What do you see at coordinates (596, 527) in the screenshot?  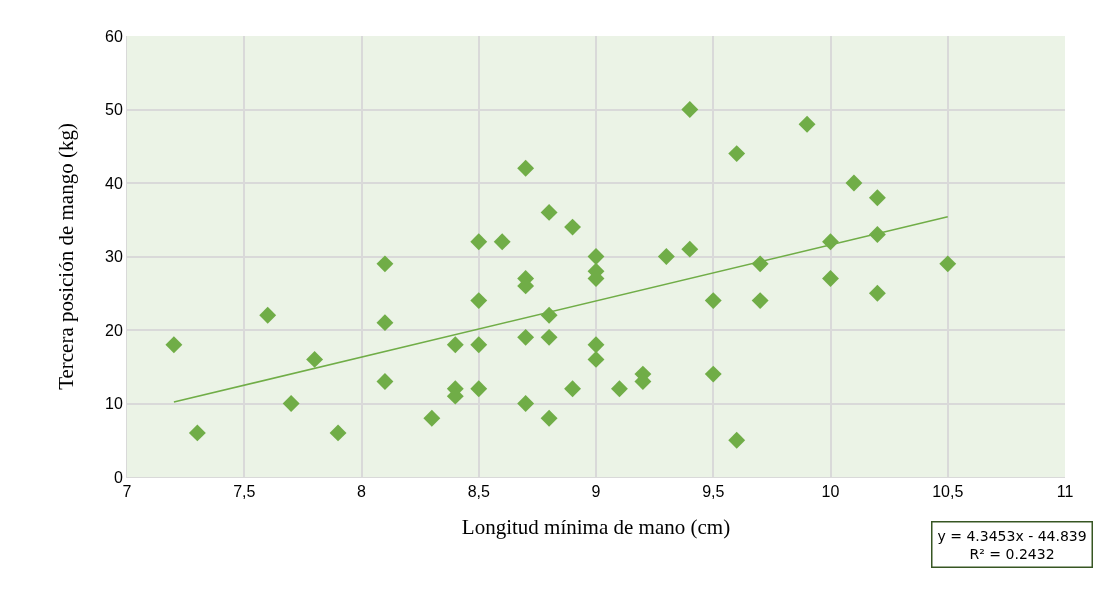 I see `x-axis-title: Longitud mínima de mano (cm)` at bounding box center [596, 527].